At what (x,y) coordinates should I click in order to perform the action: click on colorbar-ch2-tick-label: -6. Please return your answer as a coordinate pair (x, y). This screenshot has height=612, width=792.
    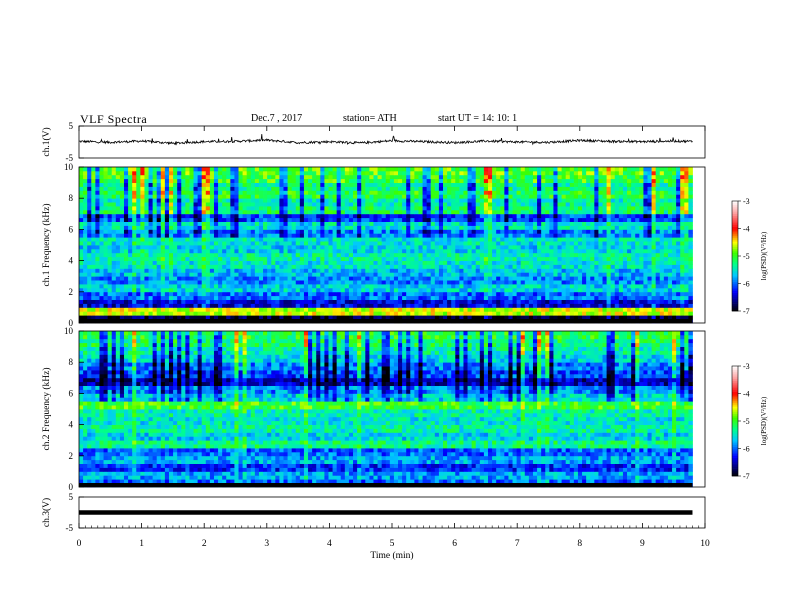
    Looking at the image, I should click on (746, 449).